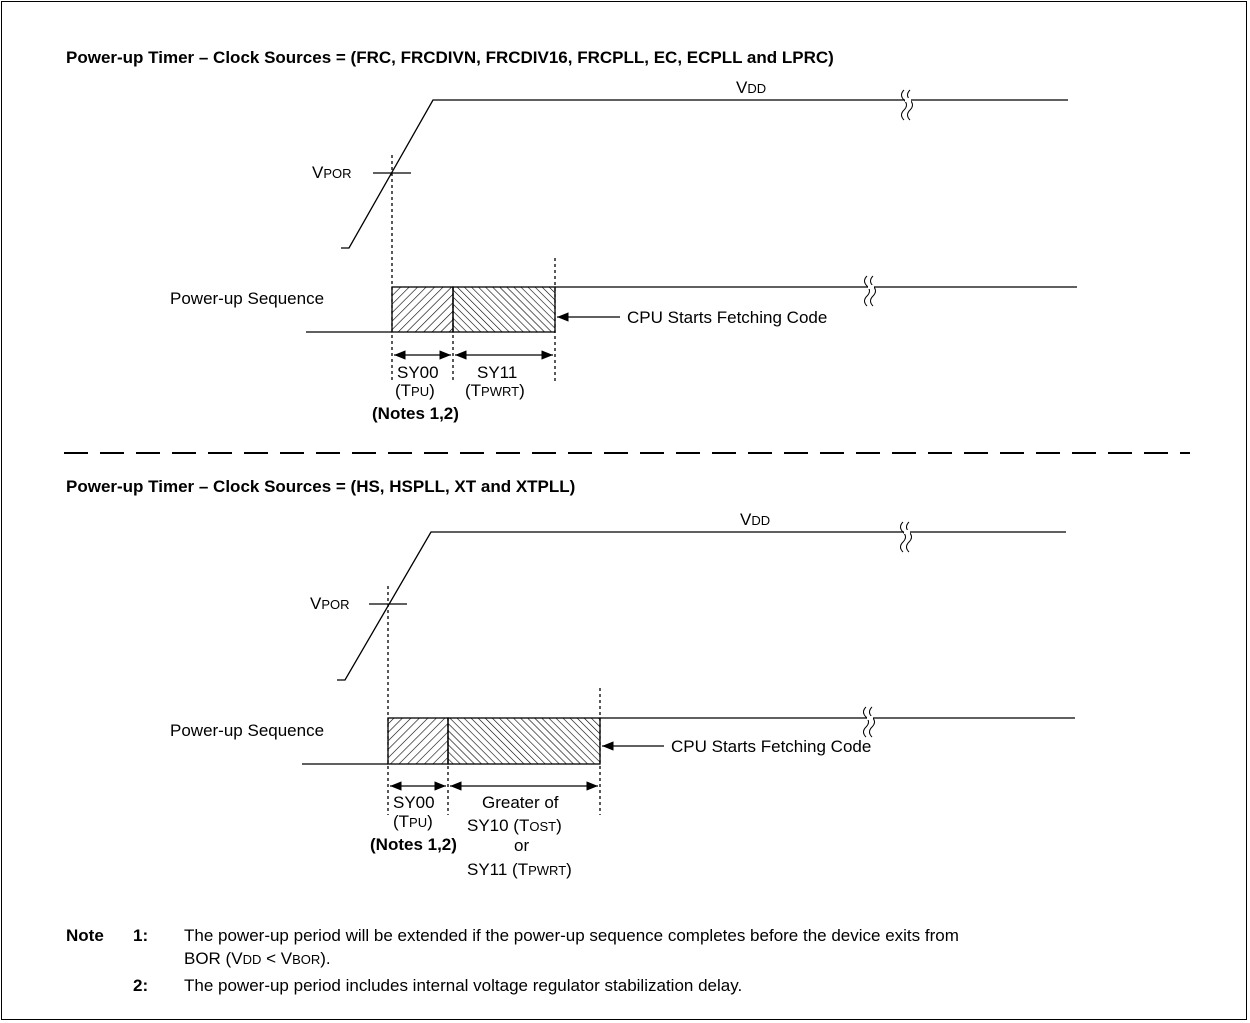 Image resolution: width=1250 pixels, height=1023 pixels. I want to click on top-vdd-waveform, so click(704, 174).